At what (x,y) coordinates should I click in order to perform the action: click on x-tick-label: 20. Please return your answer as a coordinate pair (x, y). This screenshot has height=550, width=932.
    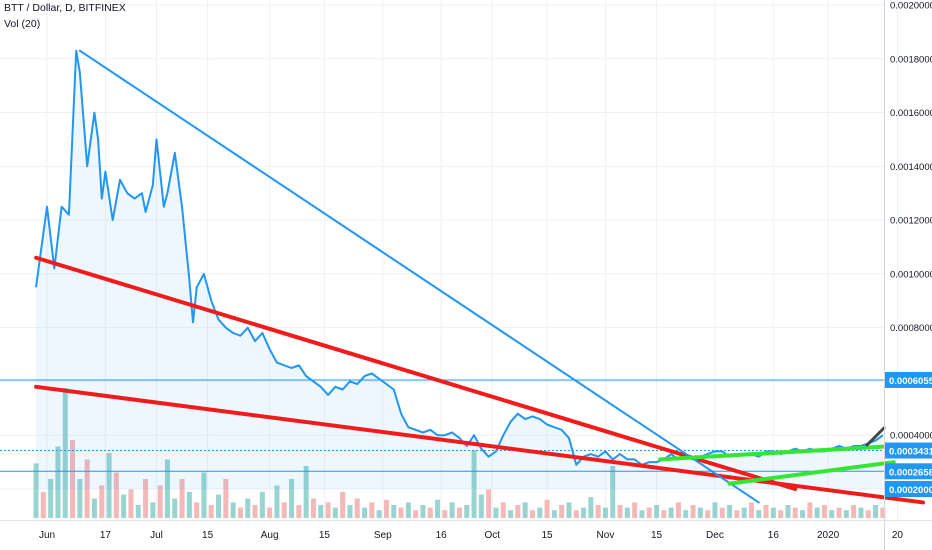
    Looking at the image, I should click on (898, 535).